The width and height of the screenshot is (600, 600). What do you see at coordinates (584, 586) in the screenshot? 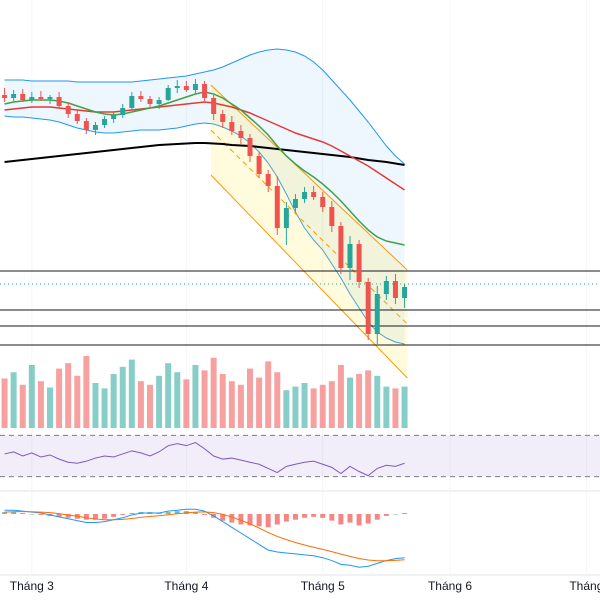
I see `x-tick-label: Tháng` at bounding box center [584, 586].